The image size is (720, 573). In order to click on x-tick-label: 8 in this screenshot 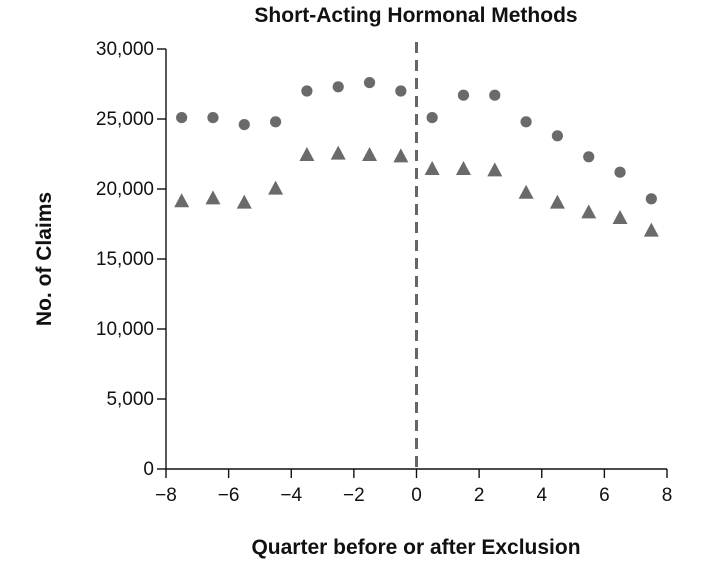, I will do `click(667, 495)`.